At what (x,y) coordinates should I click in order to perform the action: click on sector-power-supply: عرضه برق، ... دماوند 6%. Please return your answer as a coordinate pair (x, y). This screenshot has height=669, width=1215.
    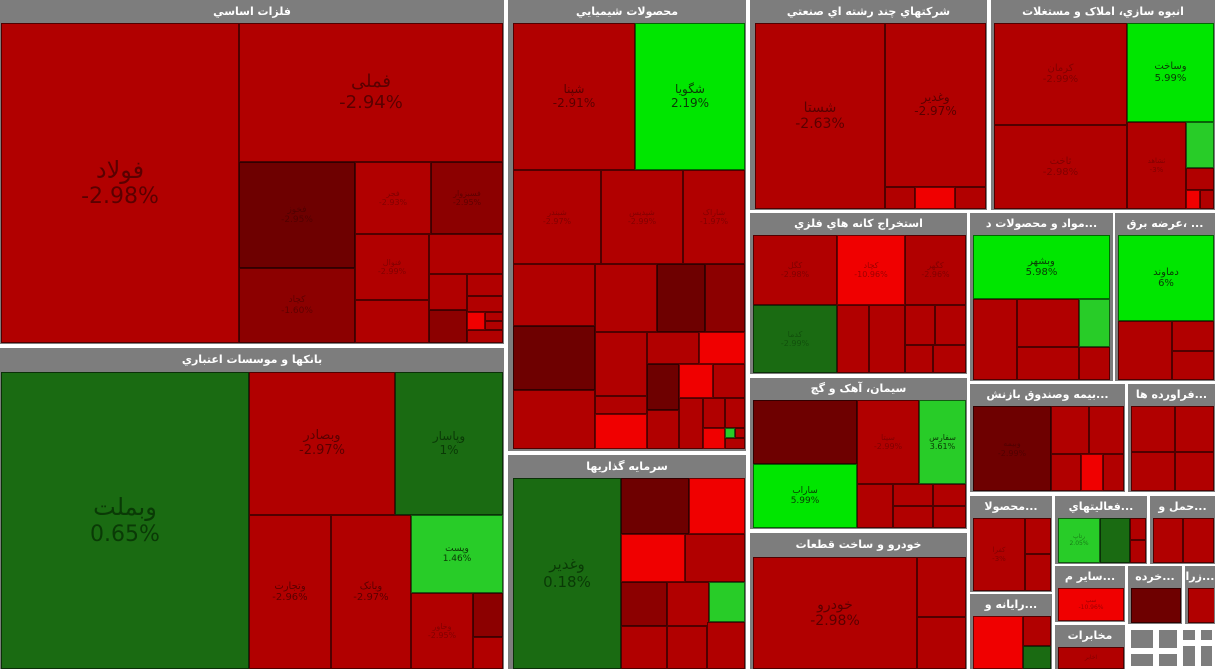
    Looking at the image, I should click on (1165, 297).